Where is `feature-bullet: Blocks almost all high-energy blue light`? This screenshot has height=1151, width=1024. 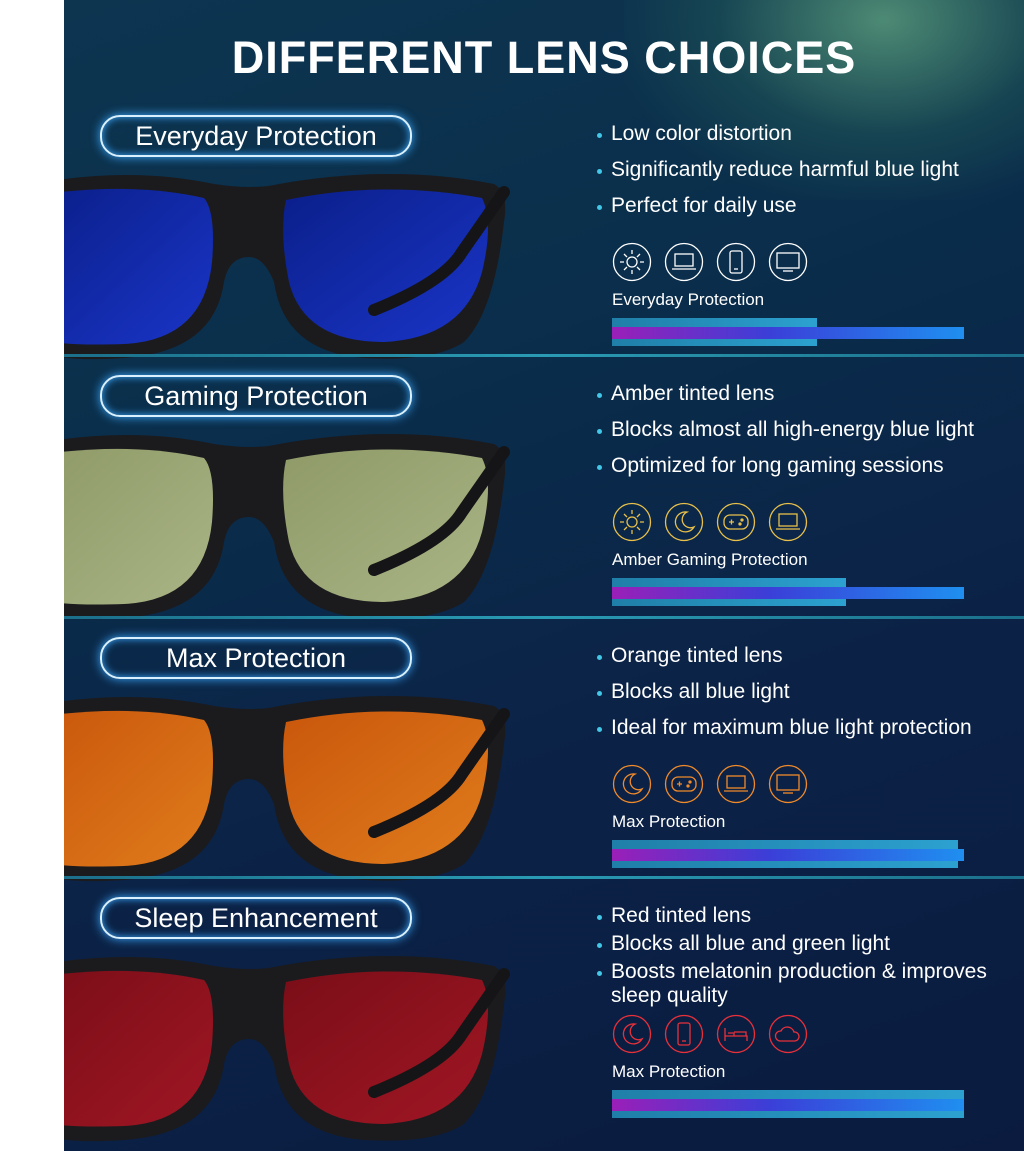
feature-bullet: Blocks almost all high-energy blue light is located at coordinates (806, 430).